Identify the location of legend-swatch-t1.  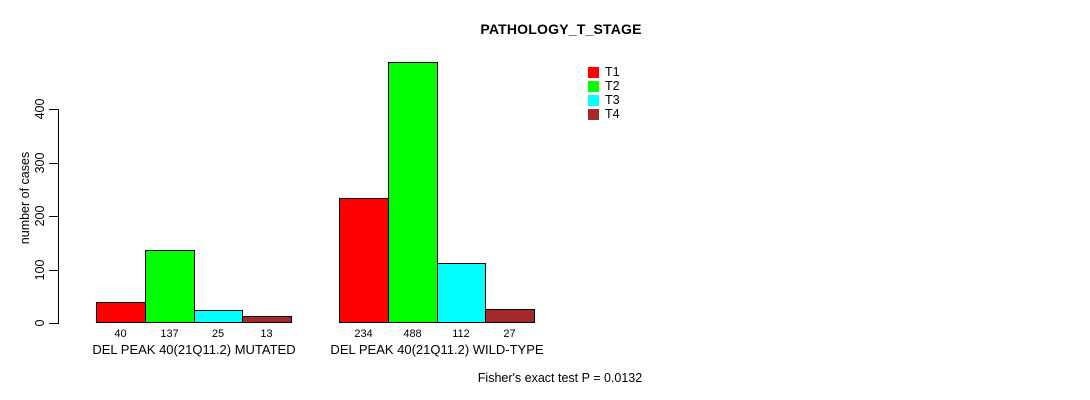
(593, 72).